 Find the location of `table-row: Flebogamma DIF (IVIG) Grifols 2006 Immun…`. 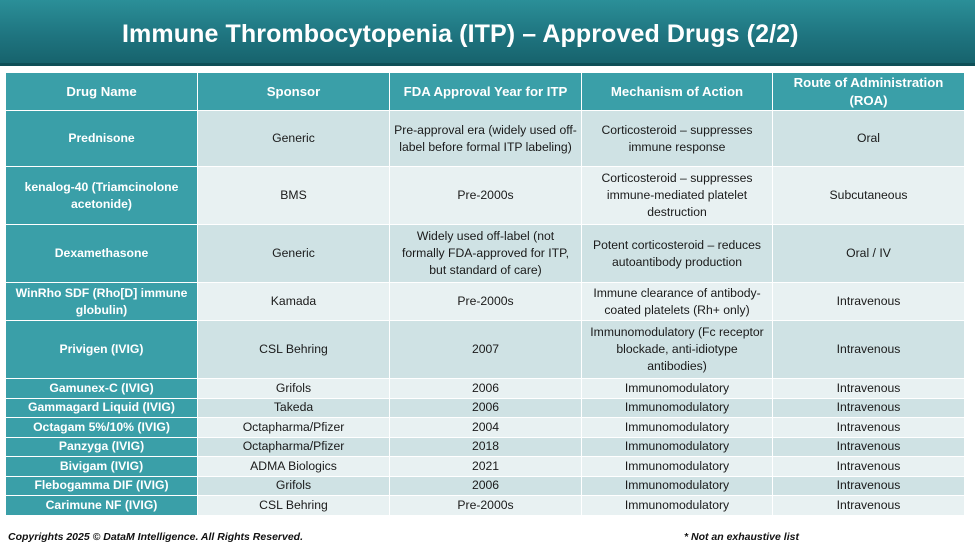

table-row: Flebogamma DIF (IVIG) Grifols 2006 Immun… is located at coordinates (485, 485).